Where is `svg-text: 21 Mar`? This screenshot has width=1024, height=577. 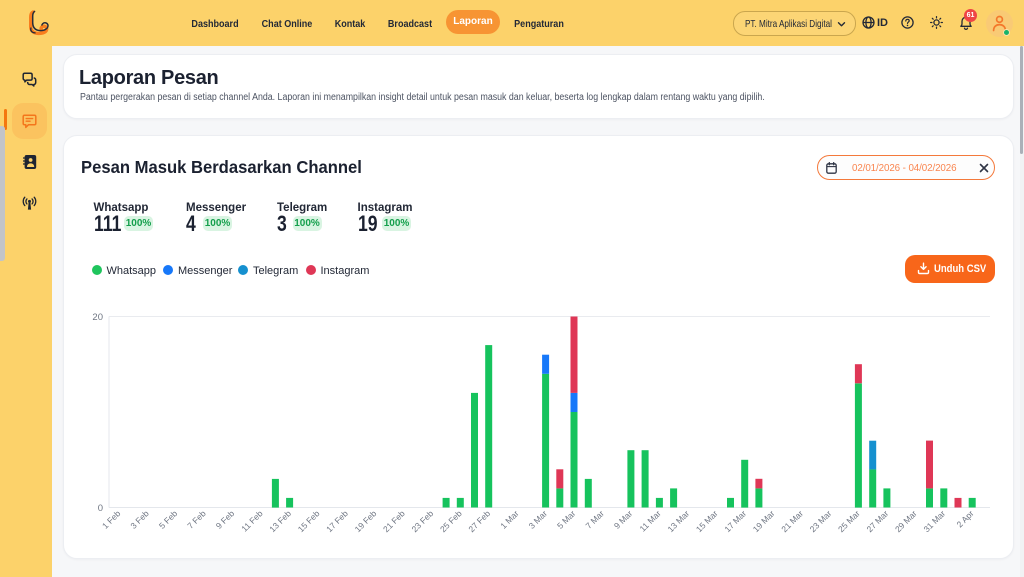
svg-text: 21 Mar is located at coordinates (792, 521).